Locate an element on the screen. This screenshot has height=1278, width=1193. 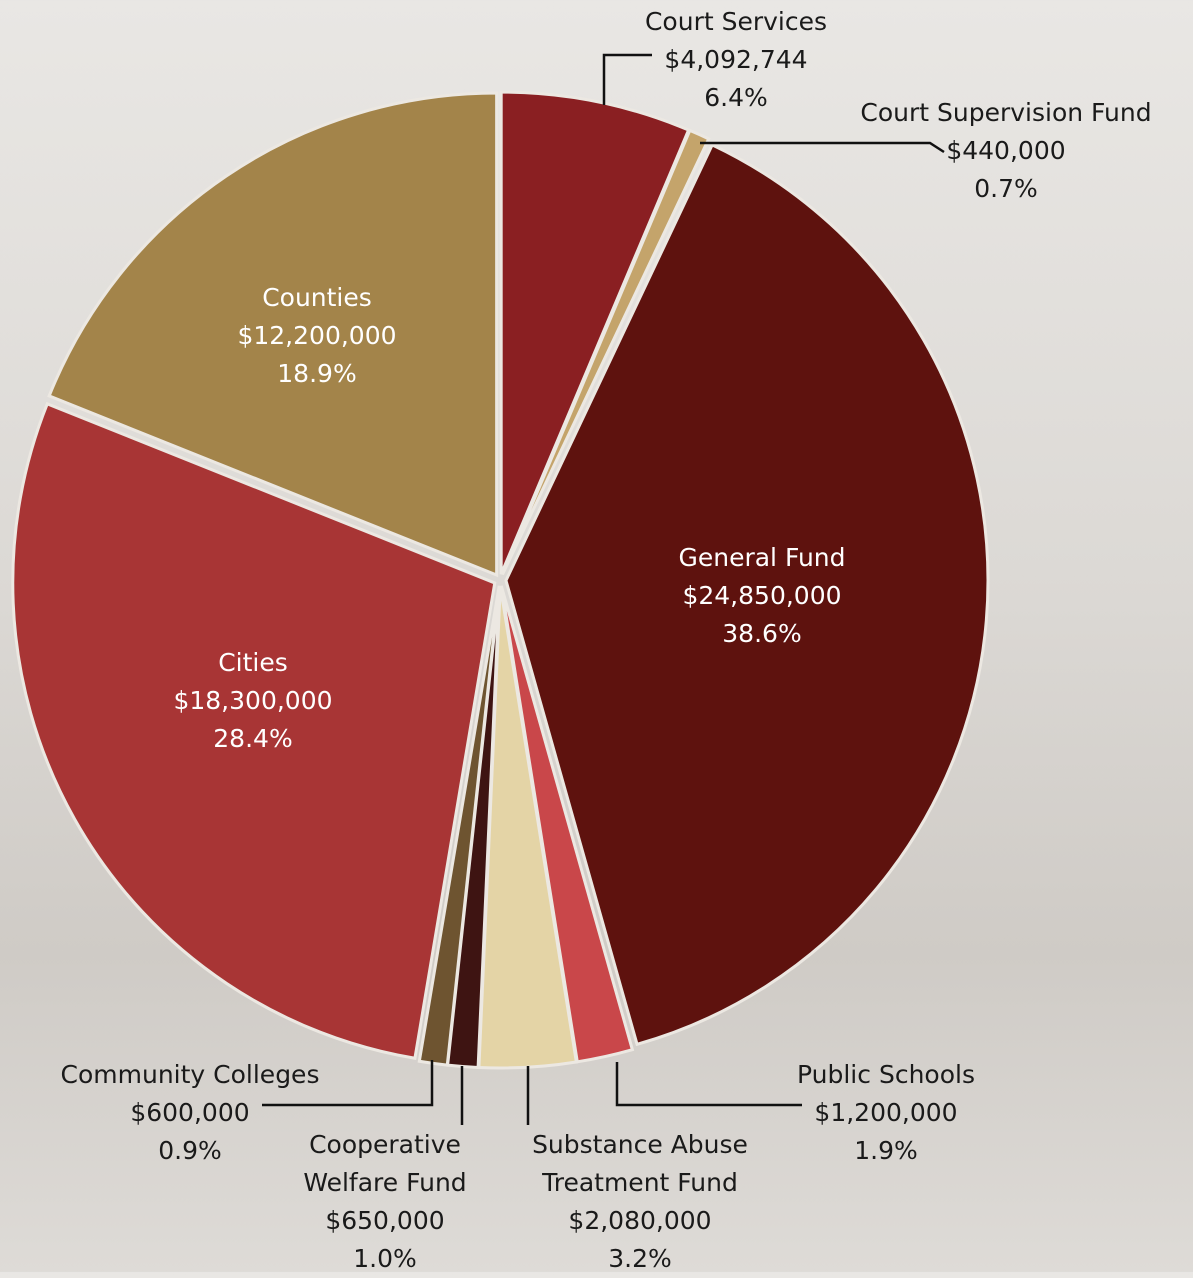
percent-label: 0.9% is located at coordinates (190, 1150).